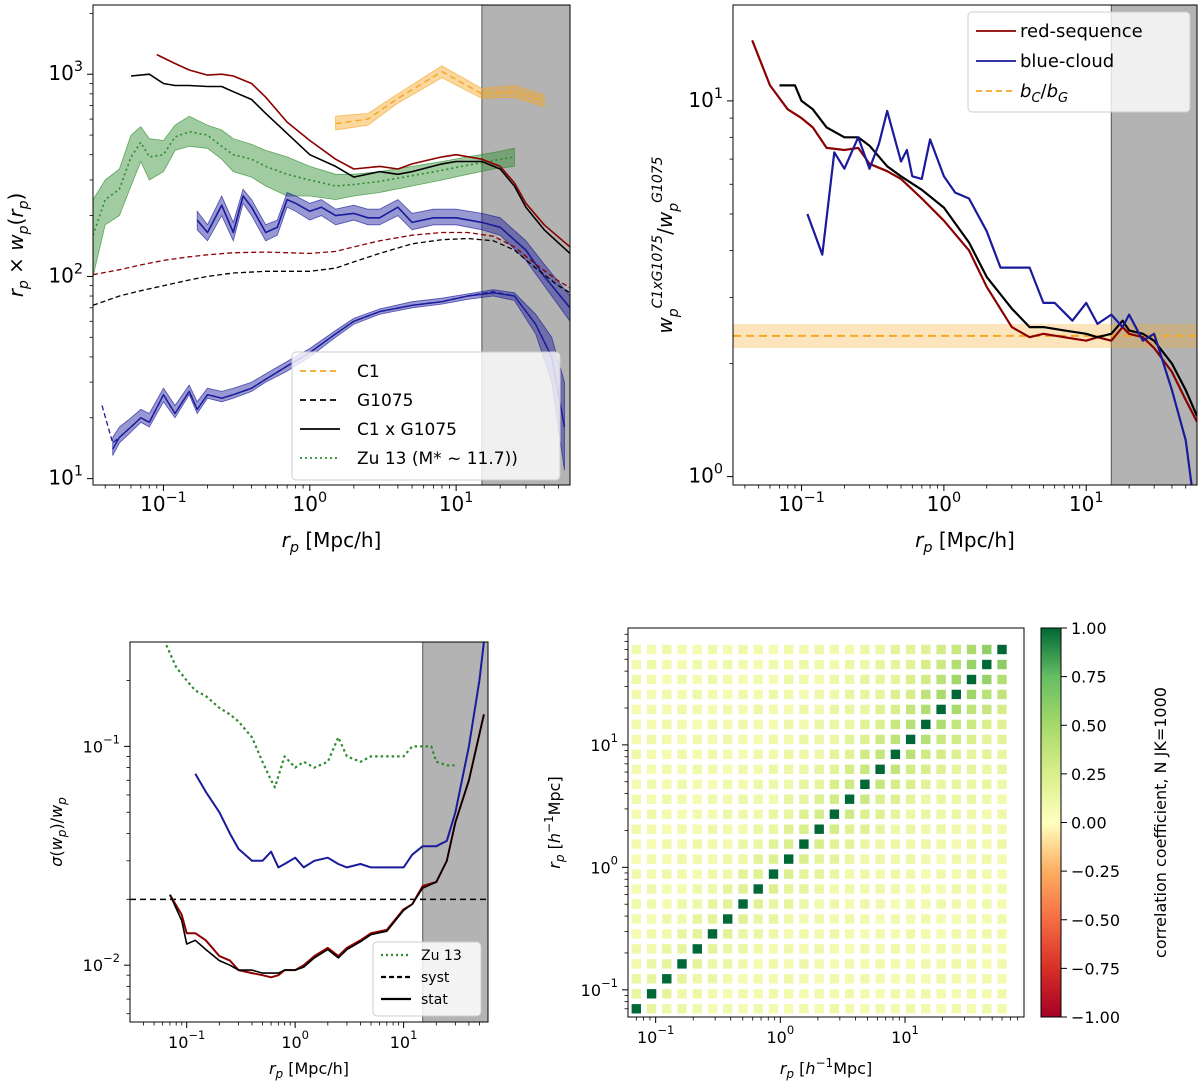  Describe the element at coordinates (604, 743) in the screenshot. I see `y-tick-label: 101` at that location.